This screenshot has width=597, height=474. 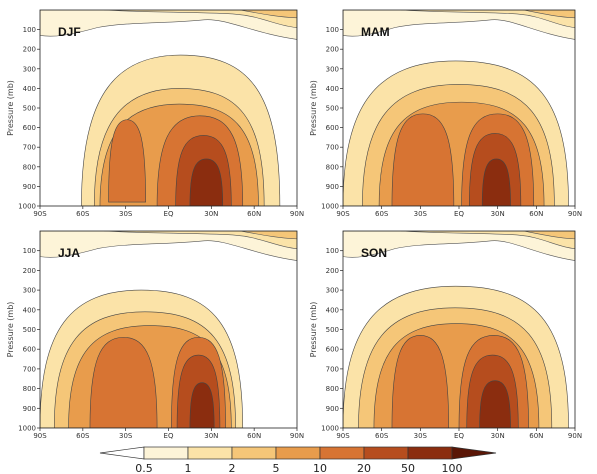 I want to click on colorbar-lower-triangle, so click(x=122, y=453).